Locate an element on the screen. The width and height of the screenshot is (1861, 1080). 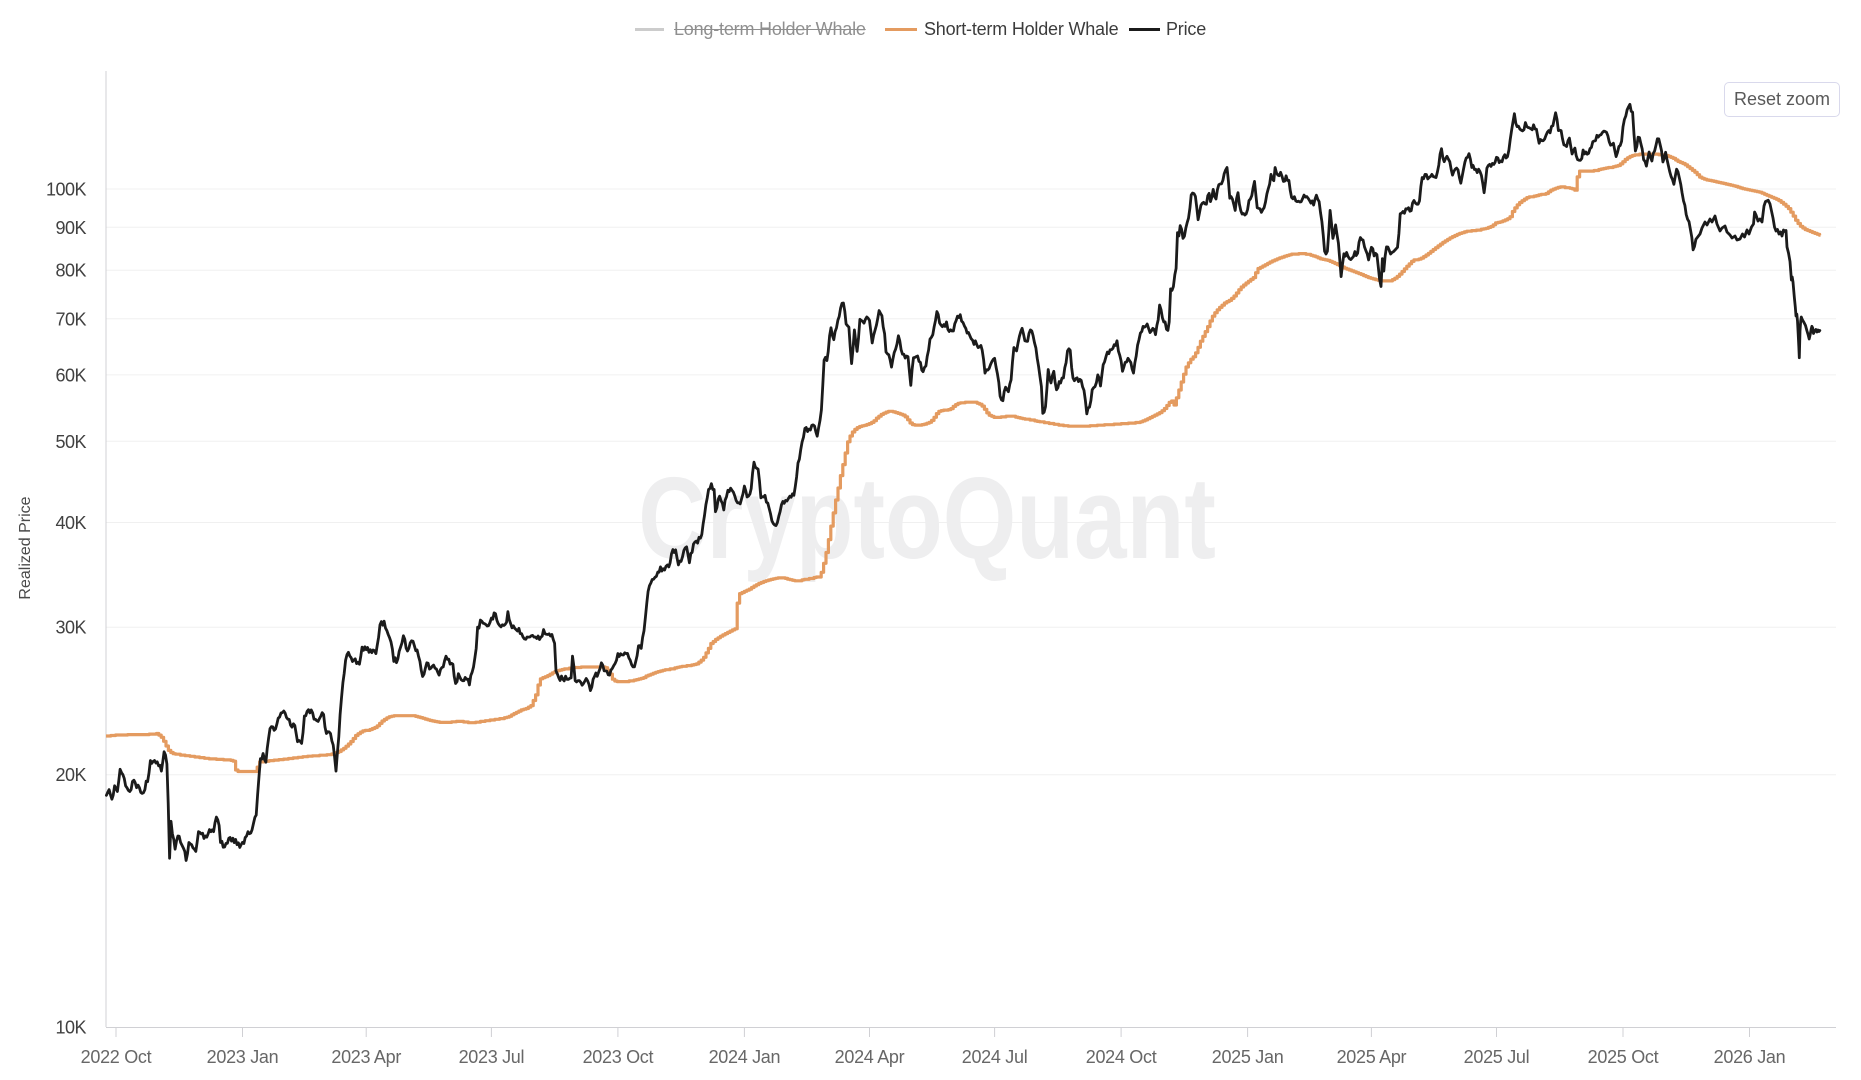
svg-text: 40K is located at coordinates (70, 523).